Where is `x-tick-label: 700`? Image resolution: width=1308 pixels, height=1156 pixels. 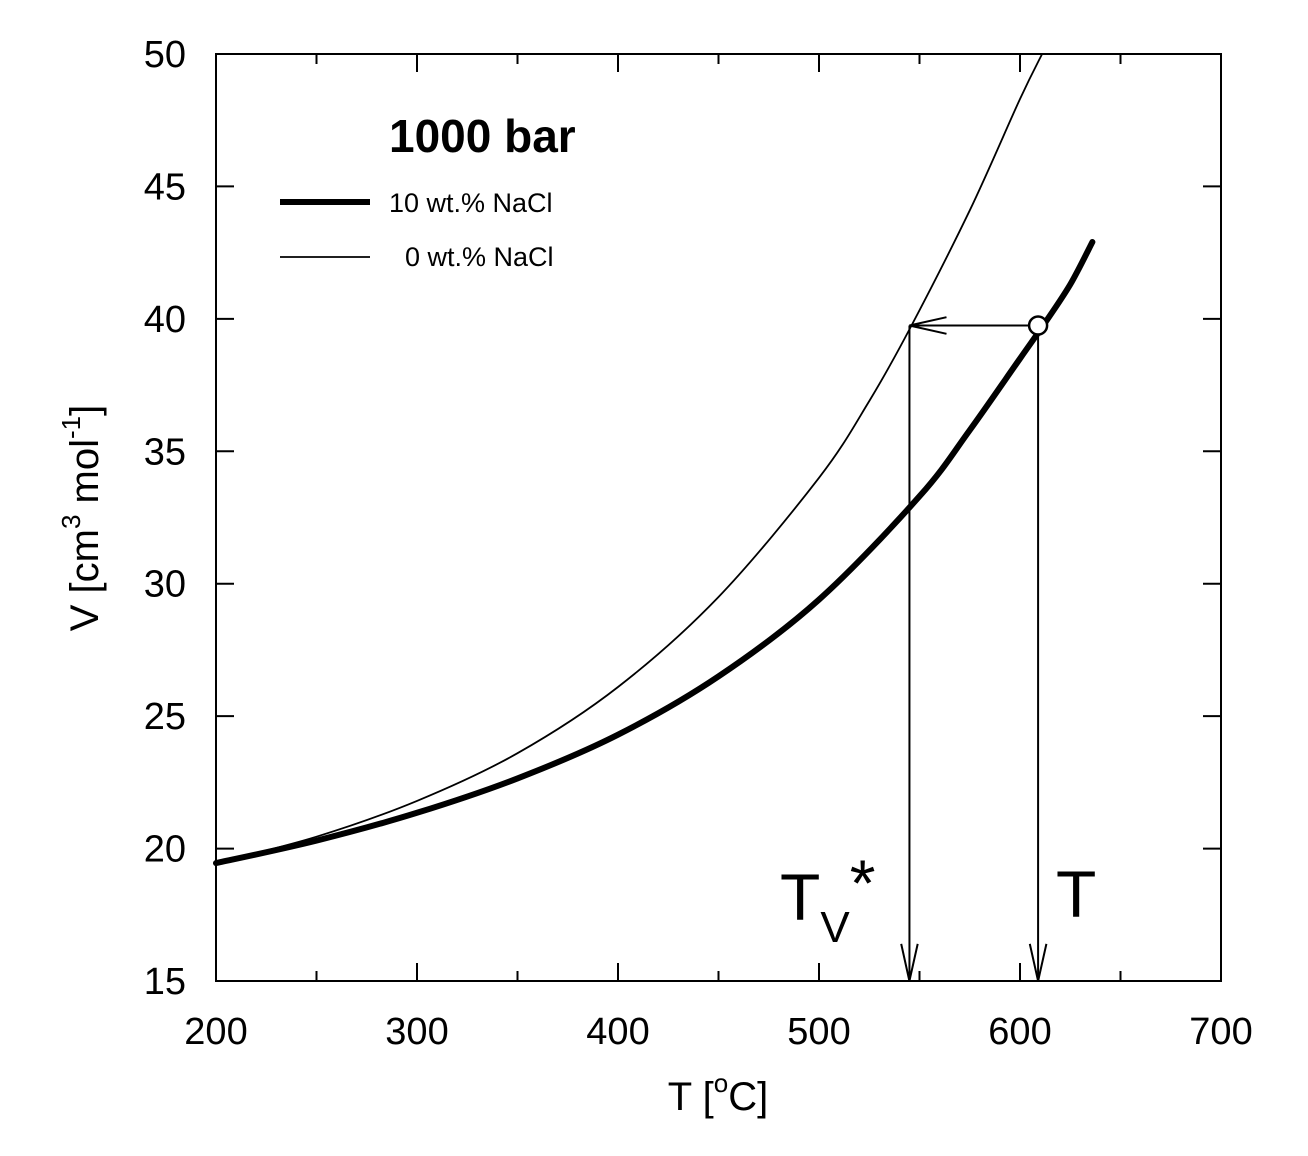 x-tick-label: 700 is located at coordinates (1220, 1032).